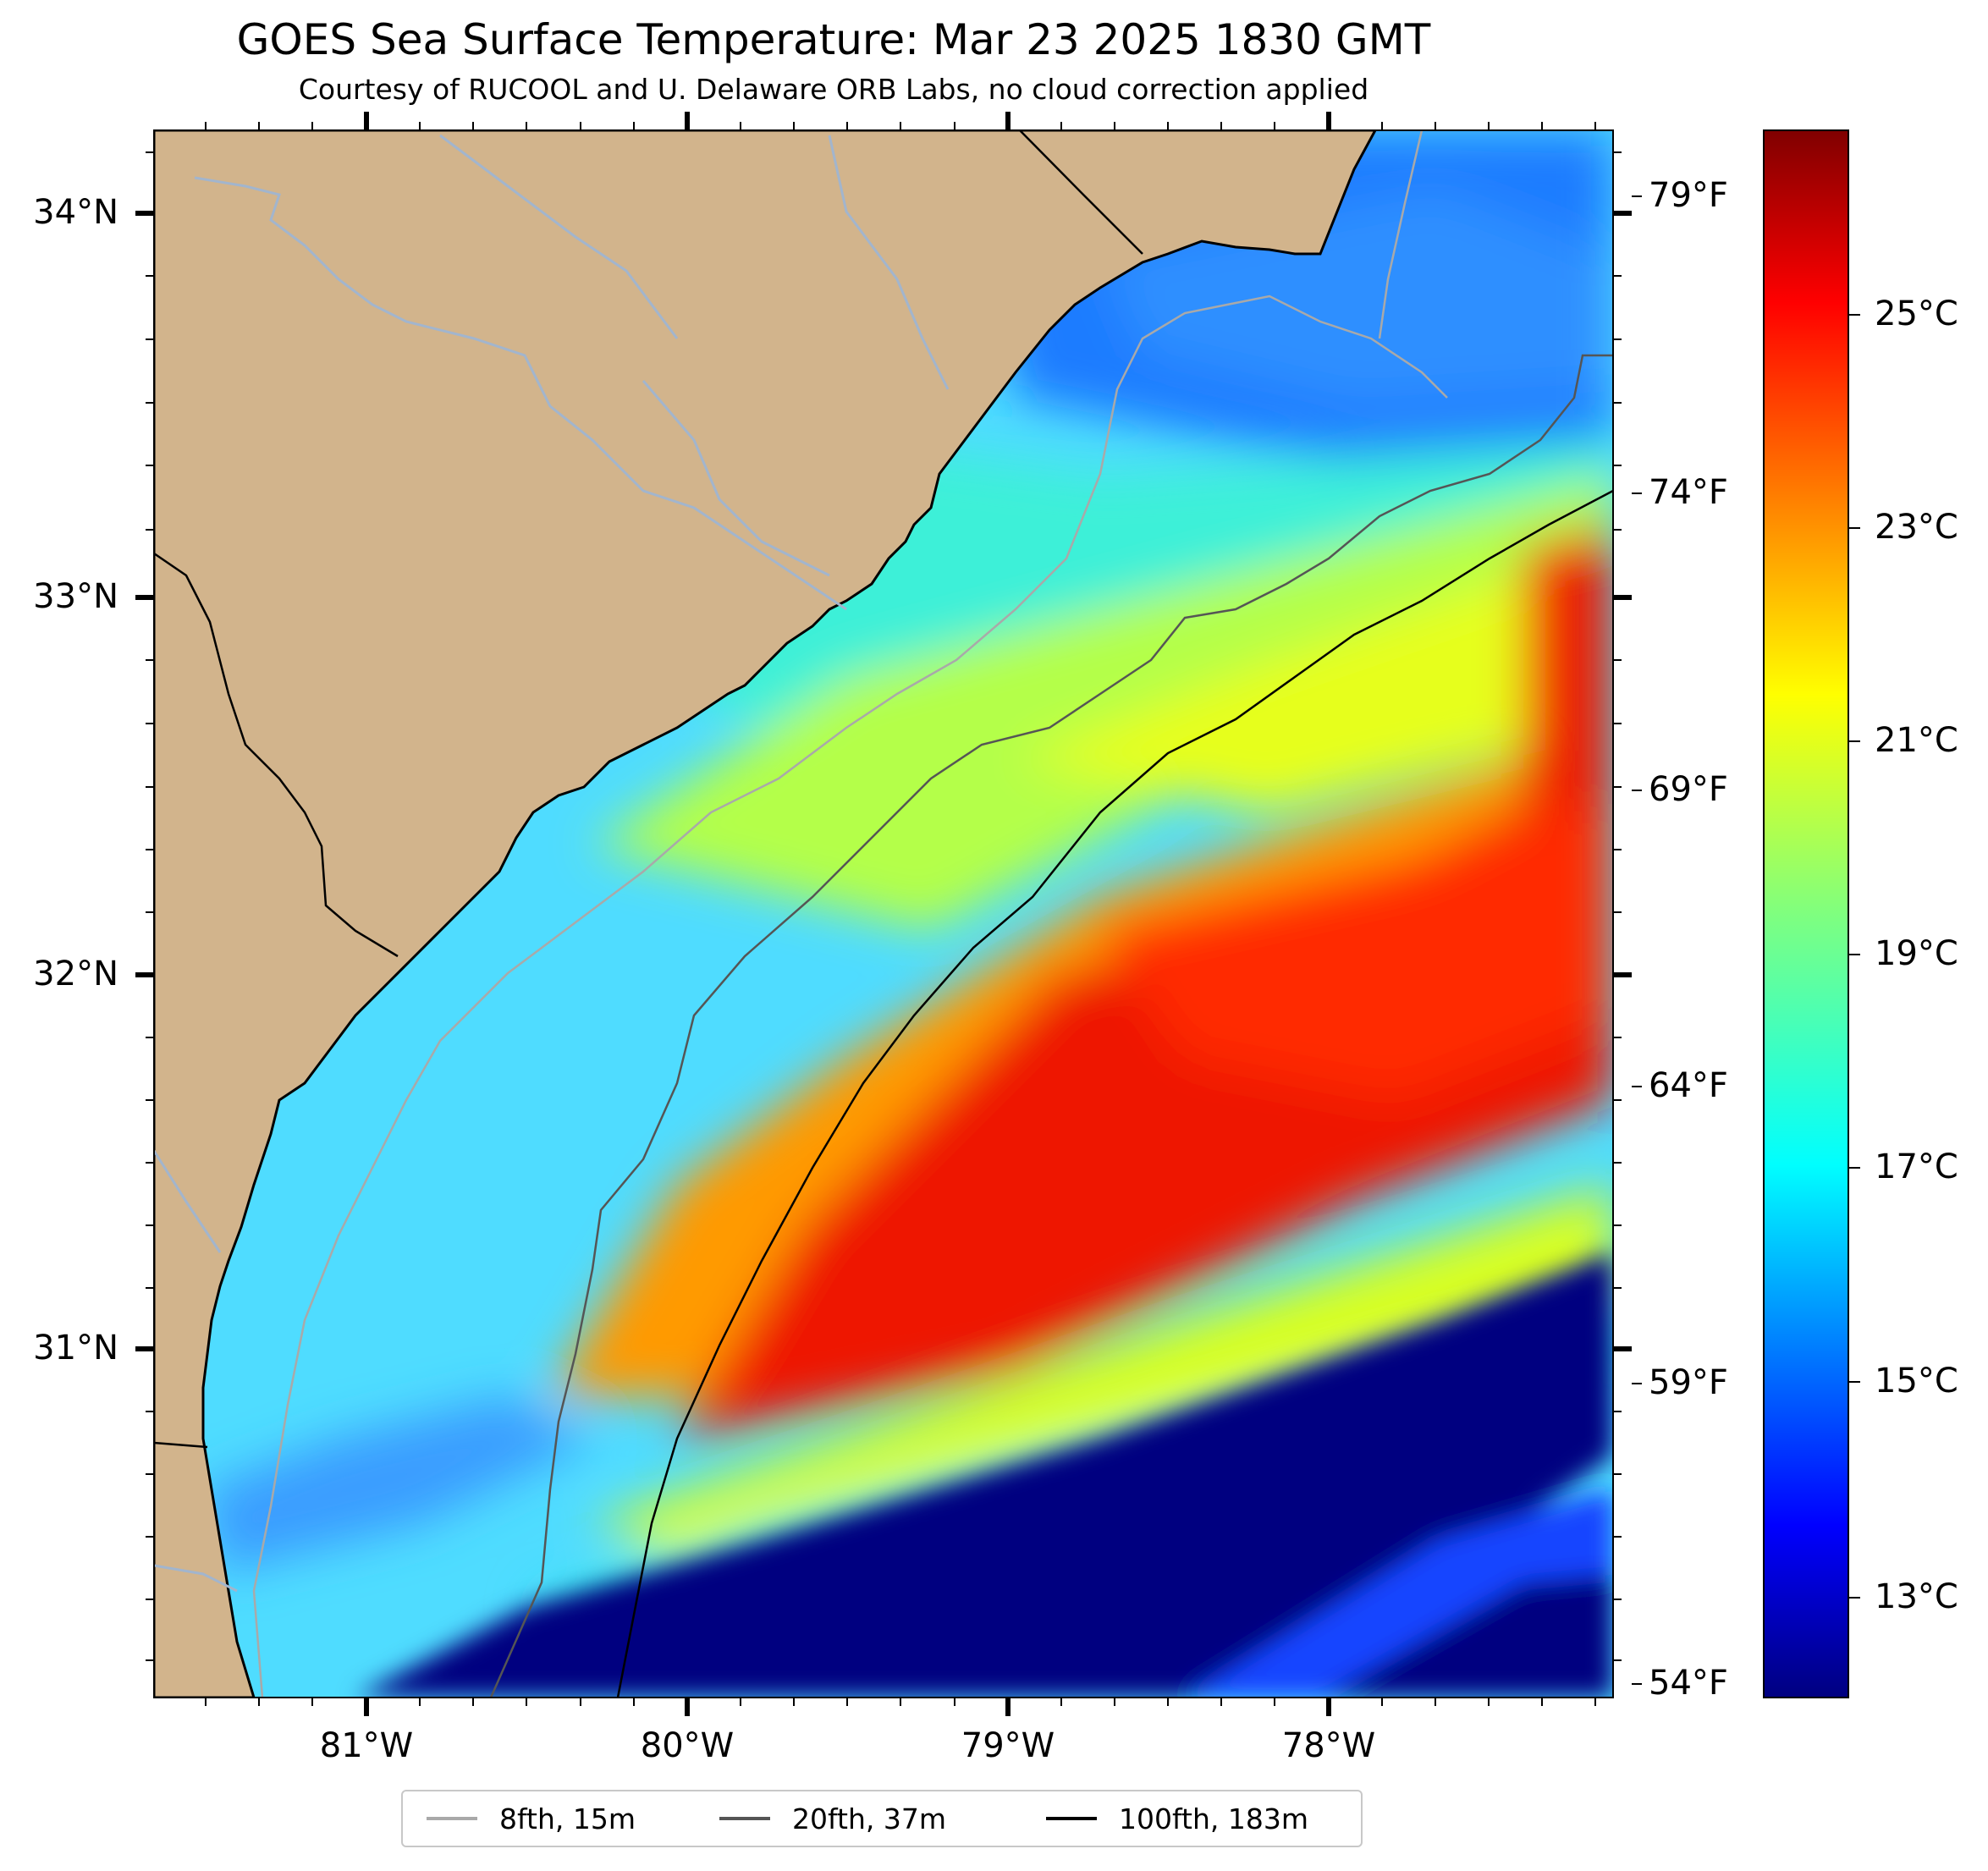 This screenshot has width=1988, height=1871. I want to click on lat-label-31: 31°N, so click(75, 1348).